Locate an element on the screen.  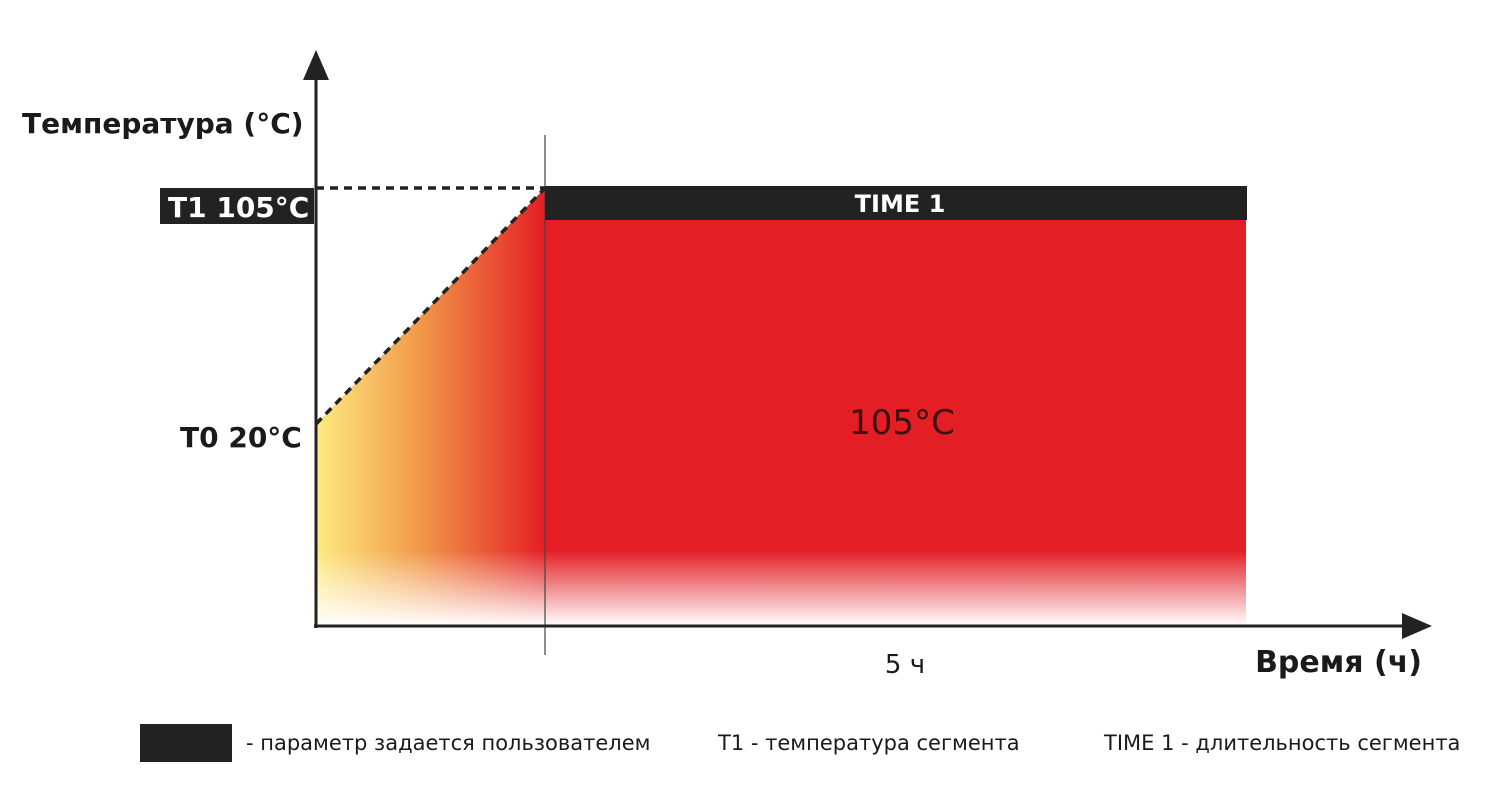
legend-t1-desc: T1 - температура сегмента is located at coordinates (869, 743).